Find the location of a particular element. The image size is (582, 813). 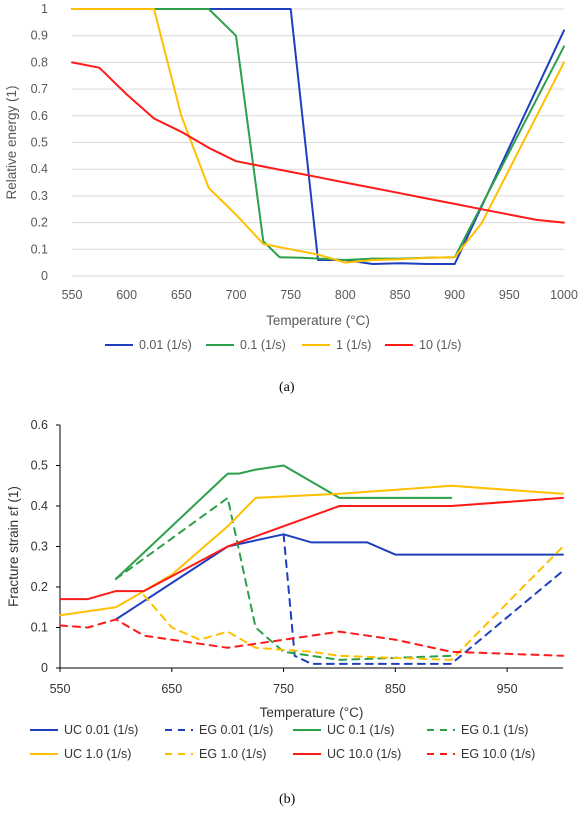

legend-label-0: 0.01 (1/s) is located at coordinates (165, 345).